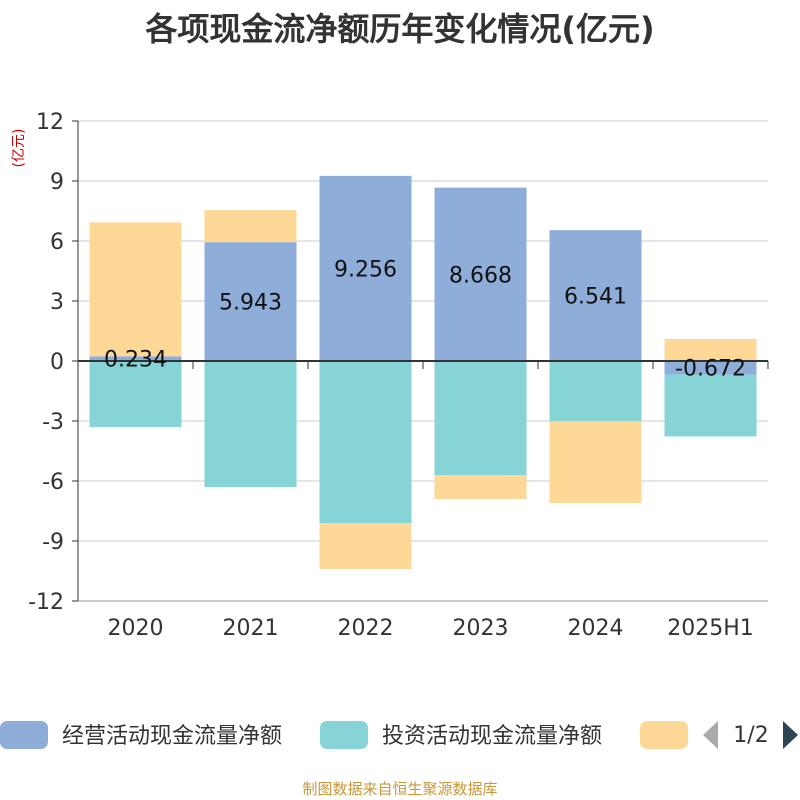  Describe the element at coordinates (136, 628) in the screenshot. I see `x-tick-label: 2020` at that location.